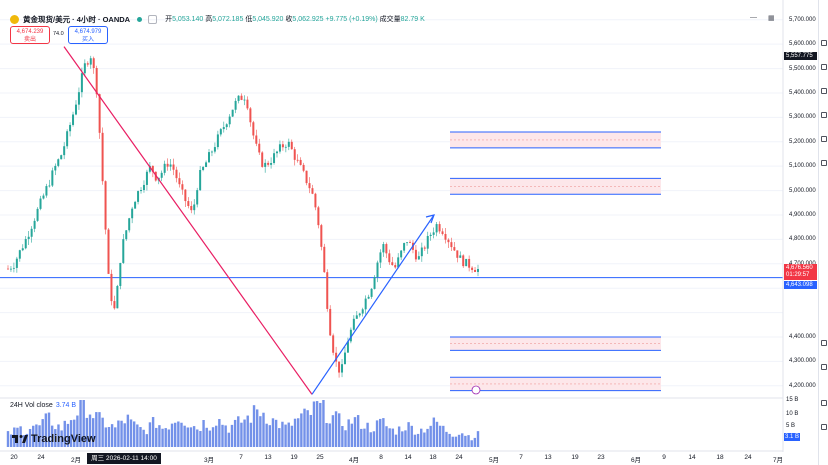 The height and width of the screenshot is (465, 828). What do you see at coordinates (778, 460) in the screenshot?
I see `time-tick: 7月` at bounding box center [778, 460].